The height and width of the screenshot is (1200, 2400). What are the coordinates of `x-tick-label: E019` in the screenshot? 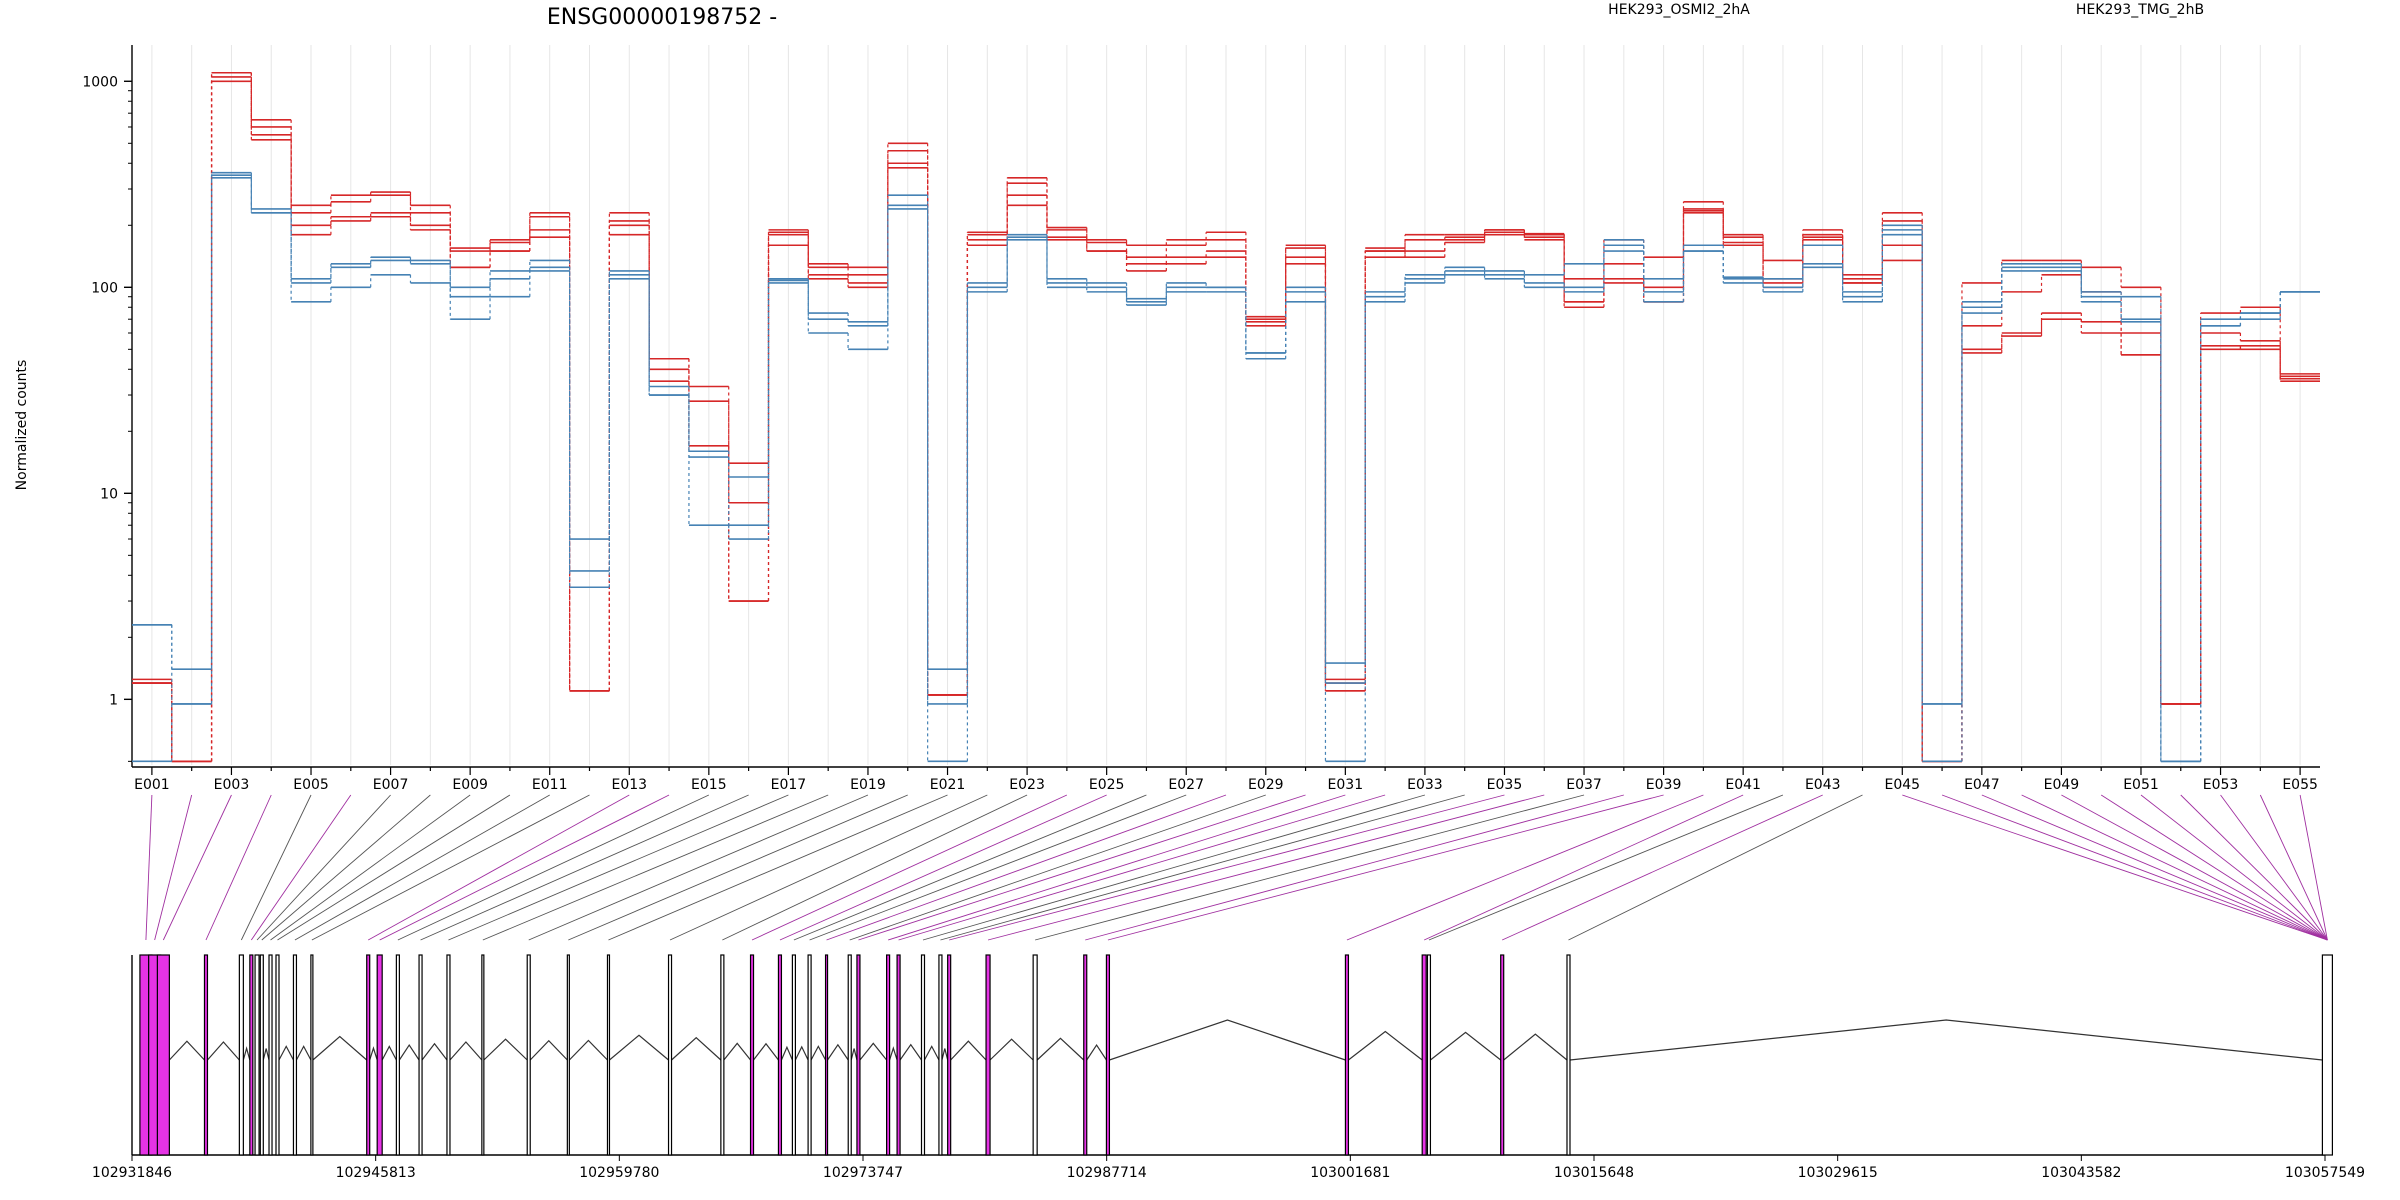 It's located at (868, 785).